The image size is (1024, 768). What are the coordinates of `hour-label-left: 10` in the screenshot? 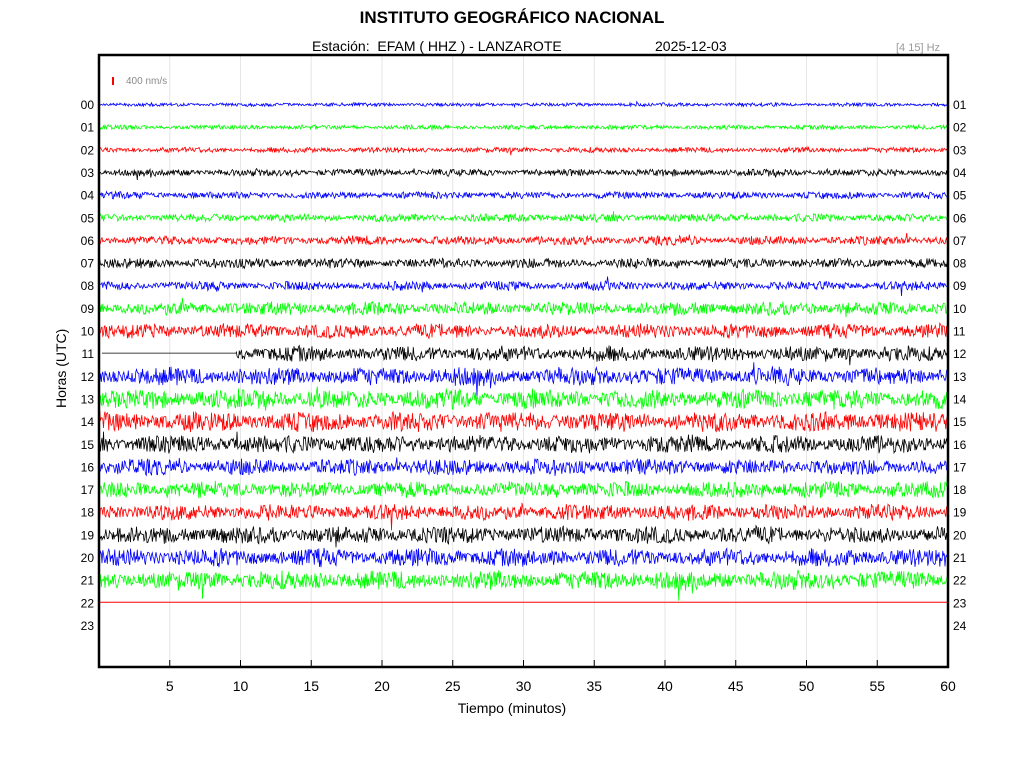 It's located at (88, 332).